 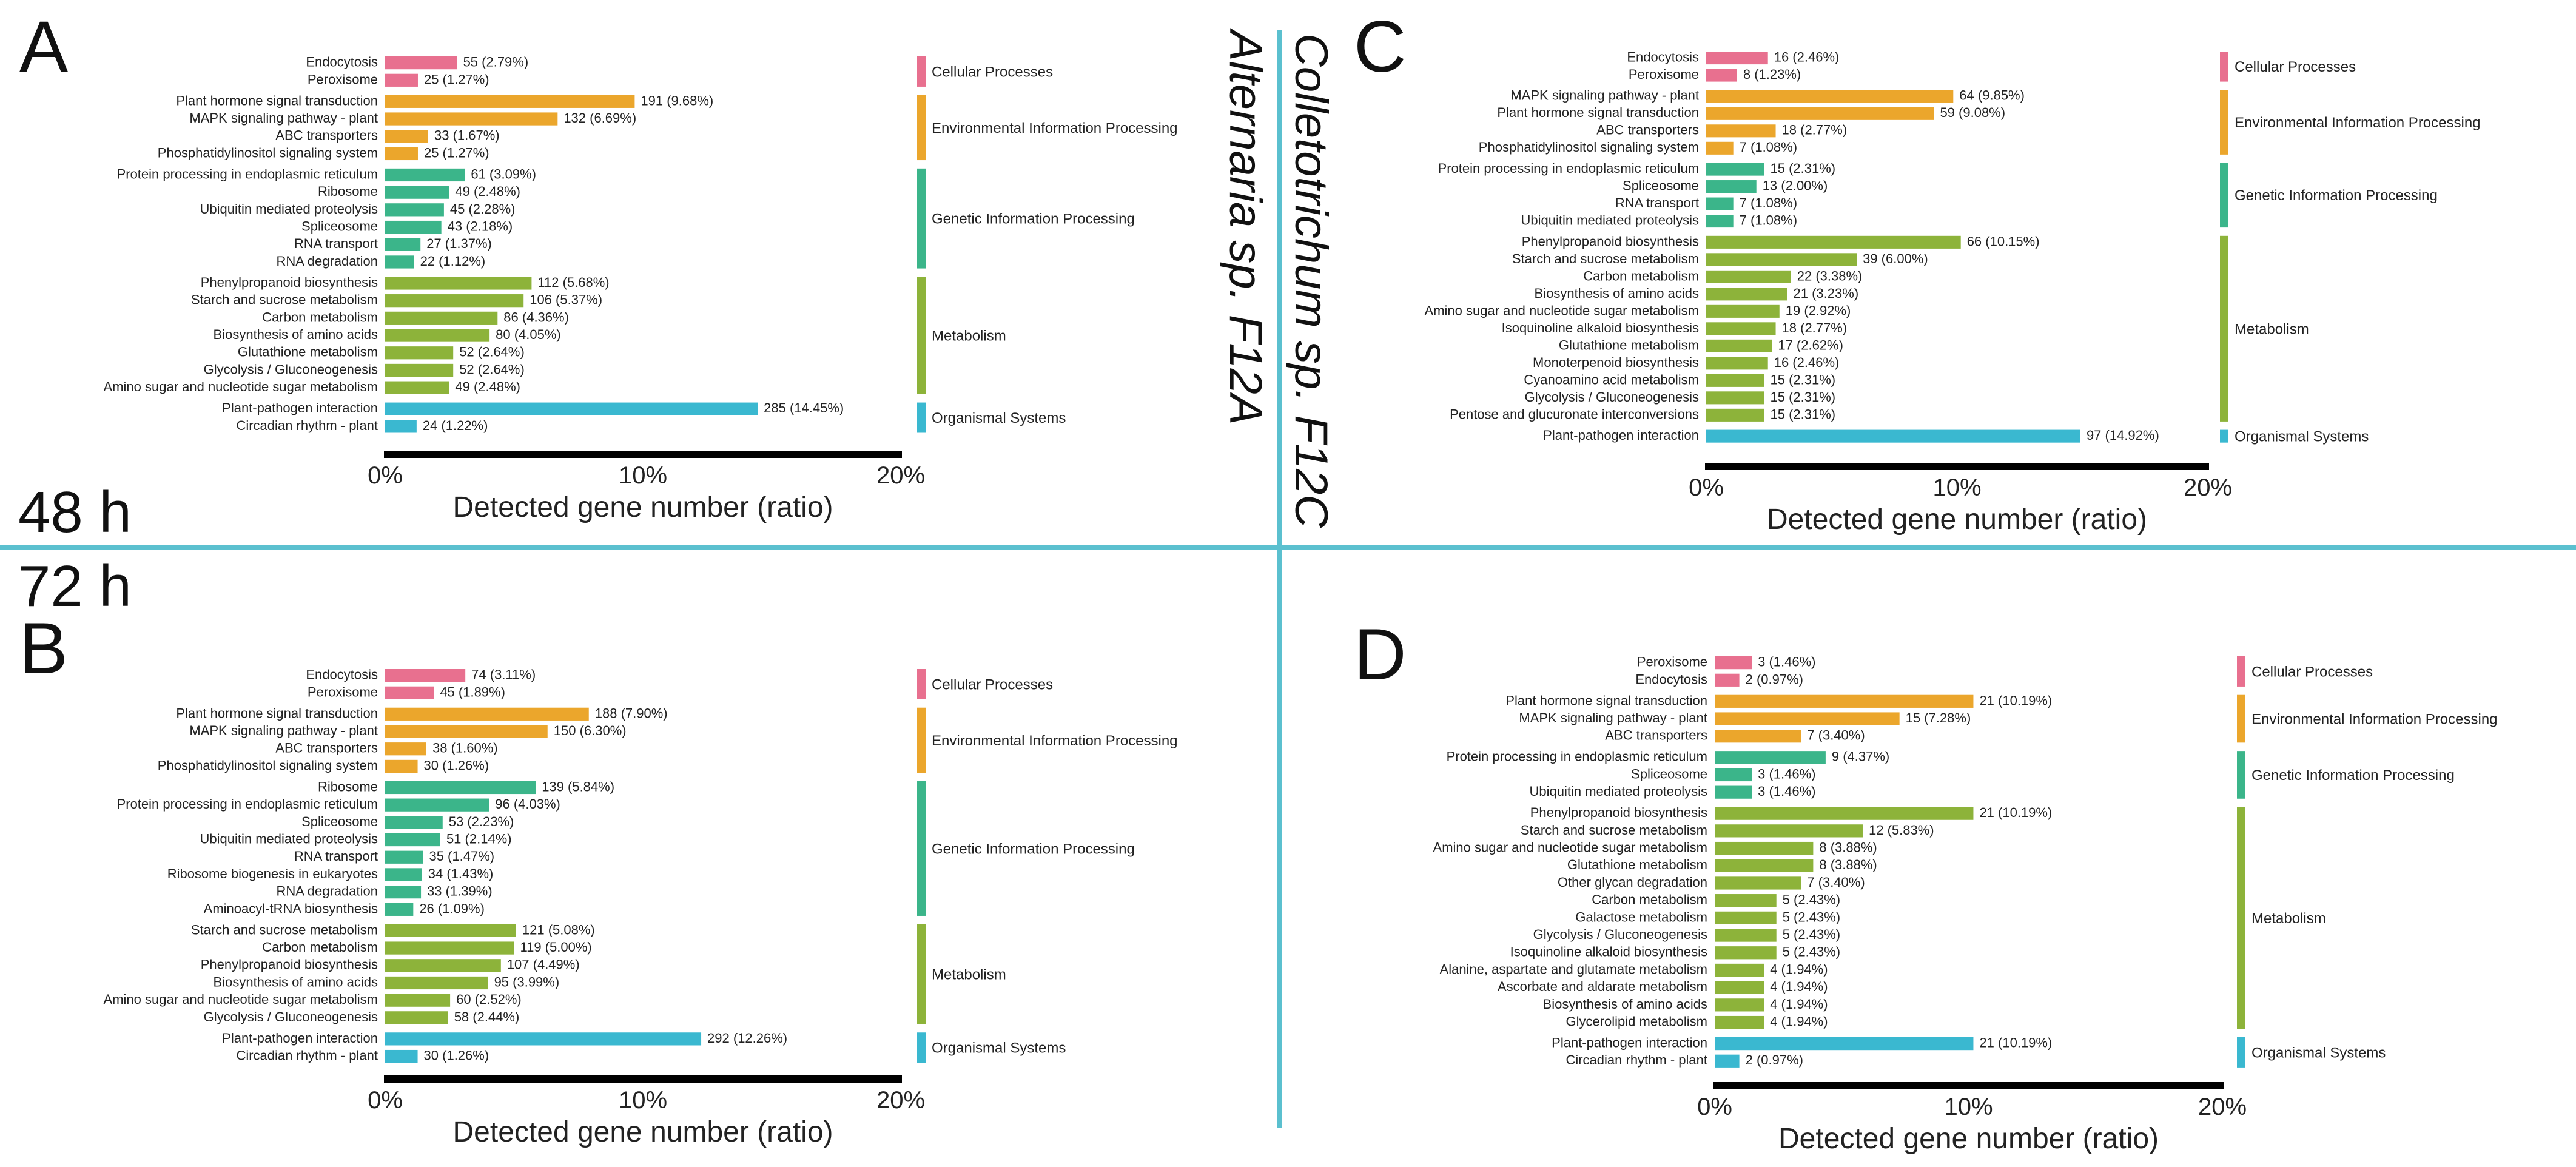 I want to click on data-label: 21 (3.23%), so click(x=1826, y=294).